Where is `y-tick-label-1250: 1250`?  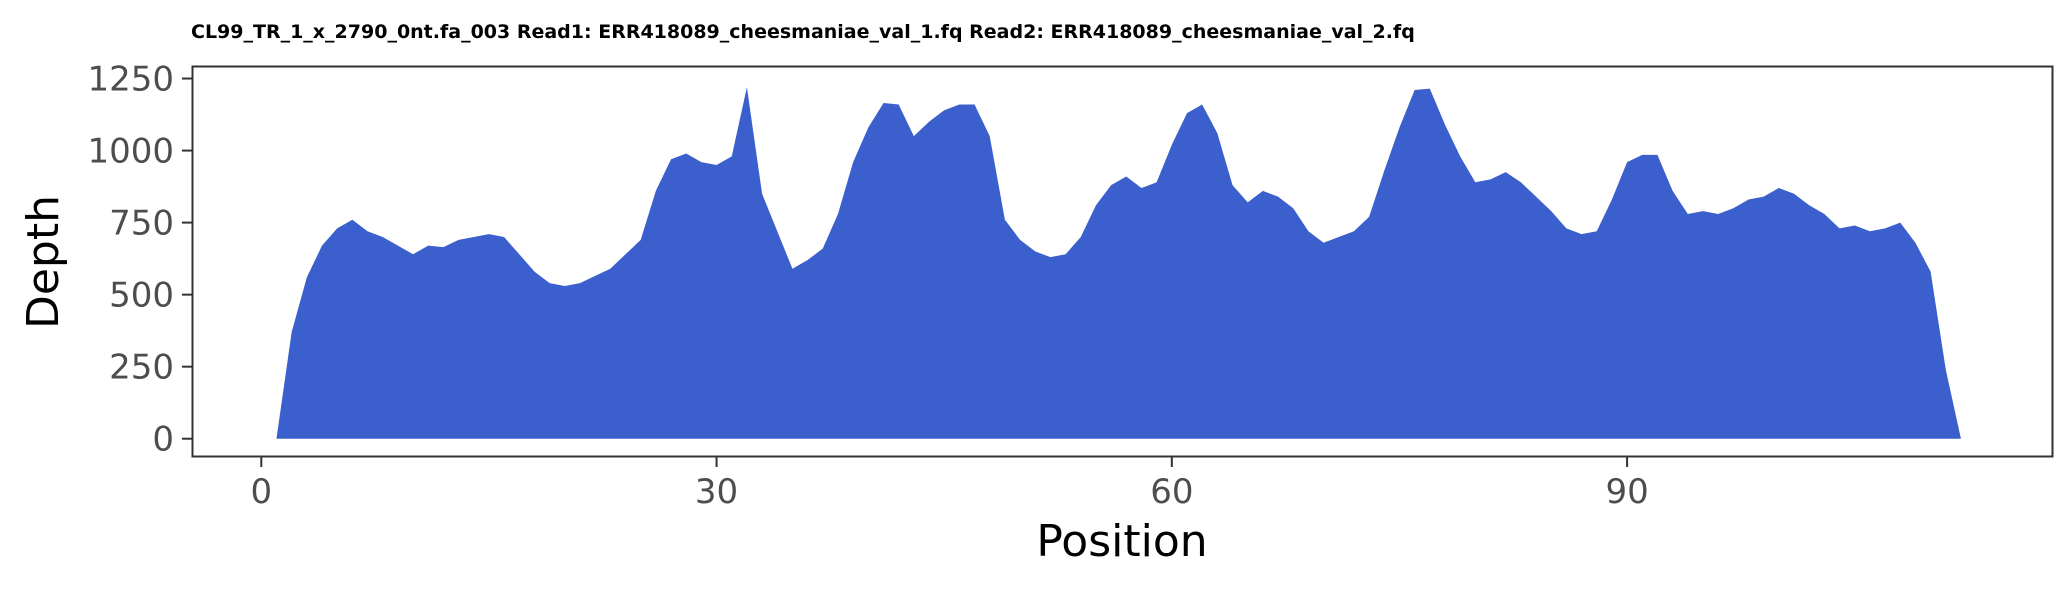 y-tick-label-1250: 1250 is located at coordinates (130, 80).